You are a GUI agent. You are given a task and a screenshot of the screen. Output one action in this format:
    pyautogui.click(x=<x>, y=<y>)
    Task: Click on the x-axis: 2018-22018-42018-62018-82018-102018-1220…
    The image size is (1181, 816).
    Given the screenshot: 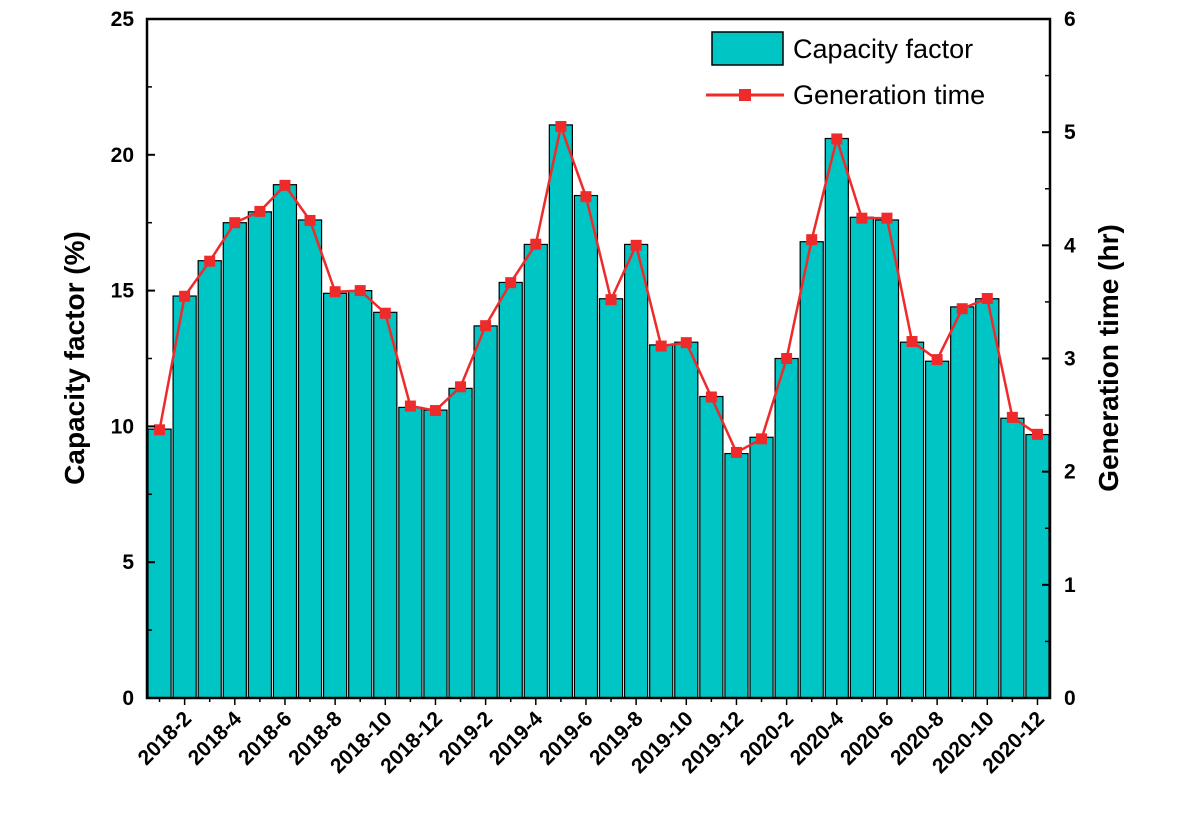 What is the action you would take?
    pyautogui.click(x=591, y=738)
    